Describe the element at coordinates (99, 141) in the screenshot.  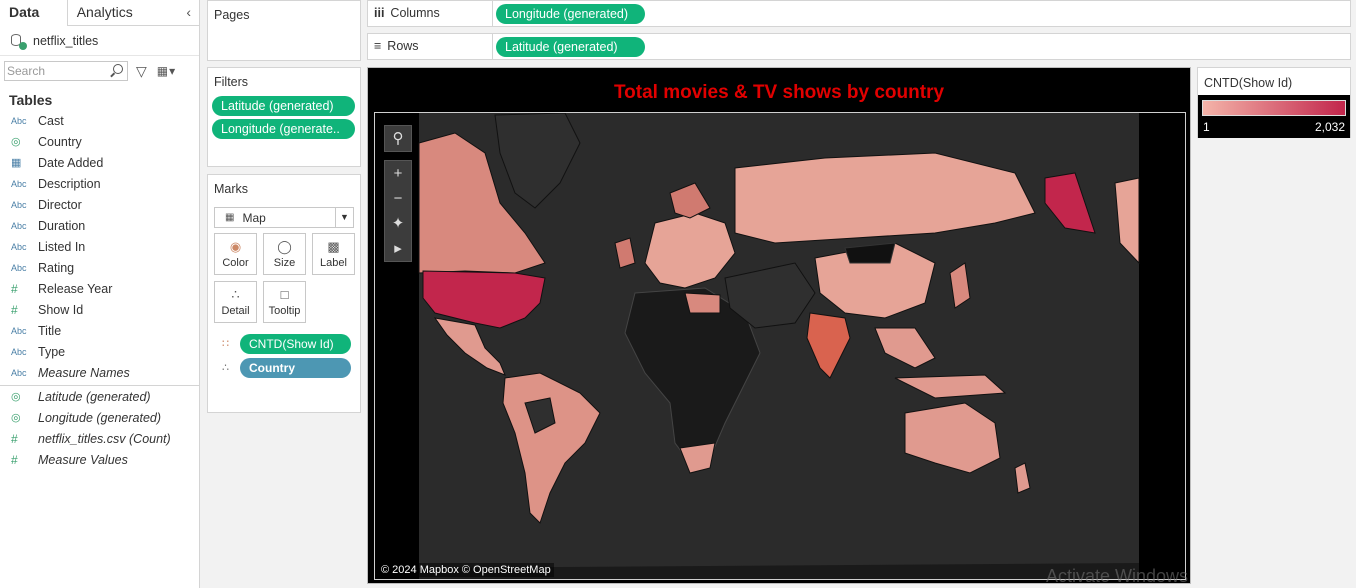
I see `field-item: ◎ Country` at that location.